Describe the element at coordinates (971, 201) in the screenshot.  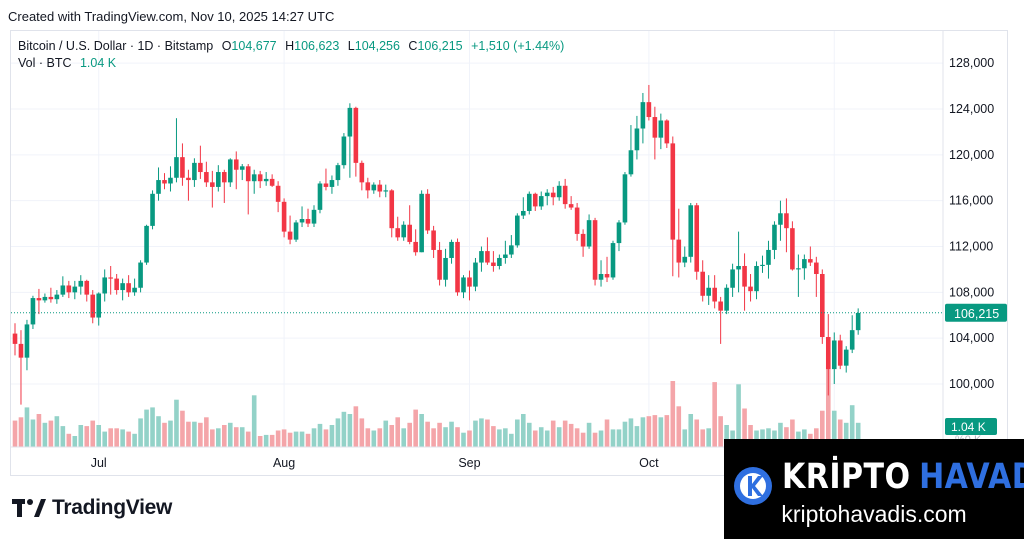
I see `y-tick-label: 116,000` at that location.